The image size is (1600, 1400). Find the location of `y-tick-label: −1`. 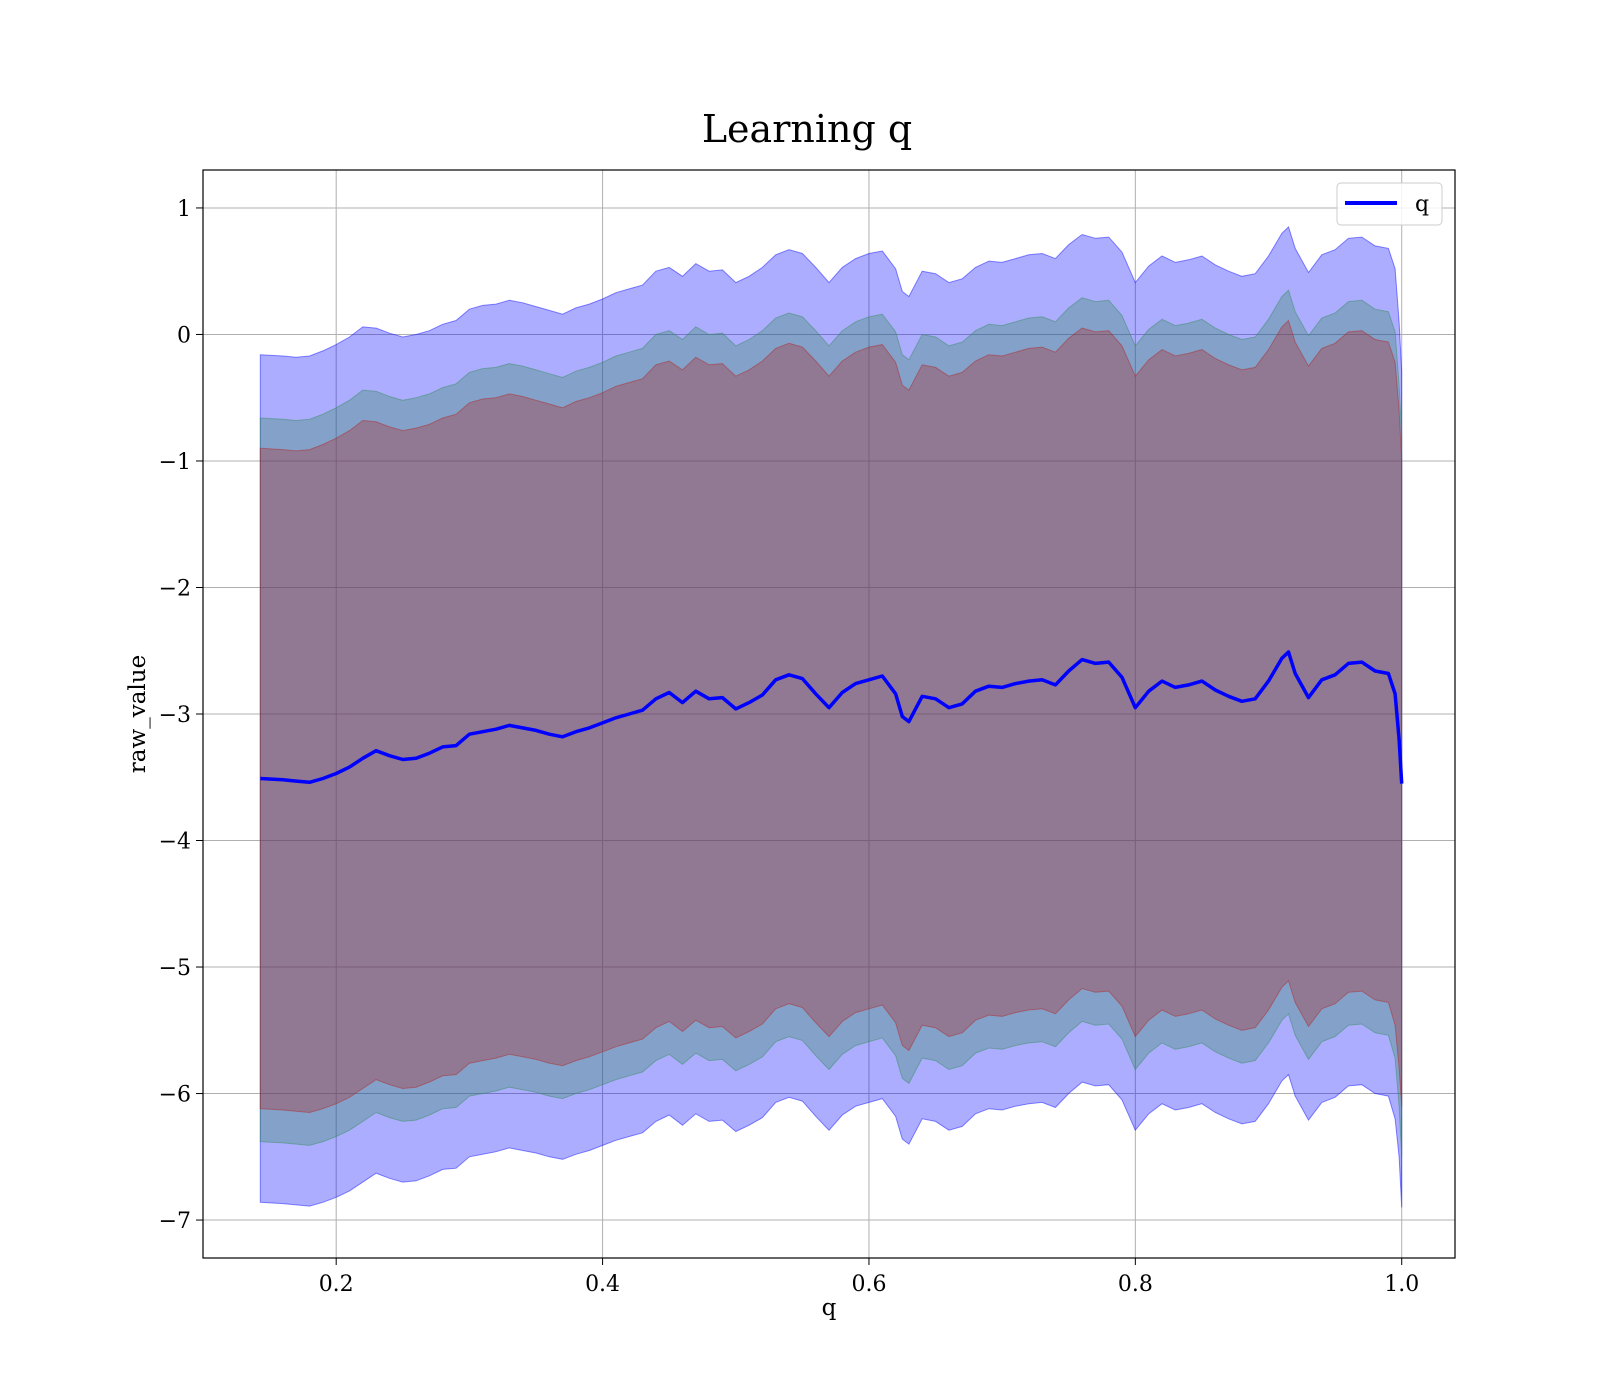

y-tick-label: −1 is located at coordinates (175, 462).